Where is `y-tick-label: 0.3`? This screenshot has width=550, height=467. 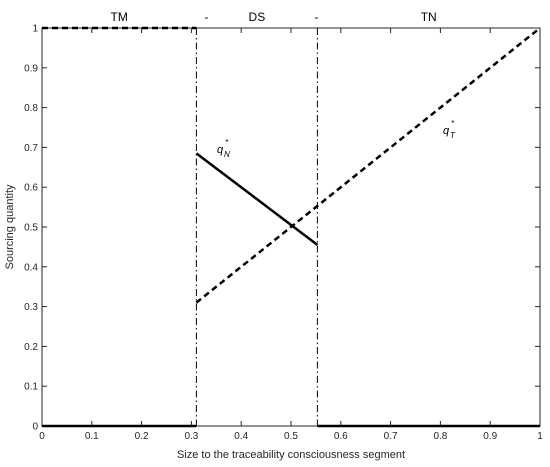 y-tick-label: 0.3 is located at coordinates (31, 307).